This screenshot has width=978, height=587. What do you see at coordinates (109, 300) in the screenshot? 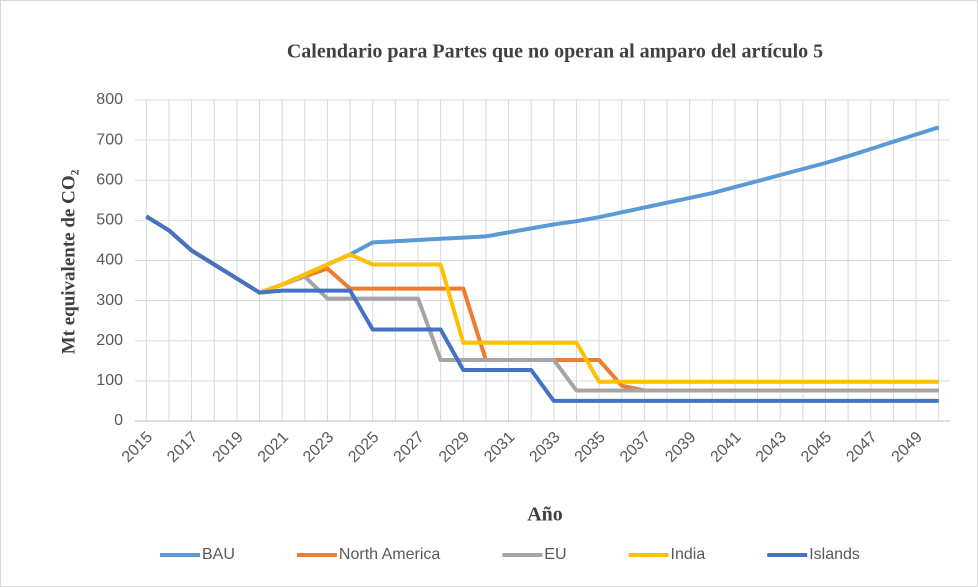
I see `y-tick-label: 300` at bounding box center [109, 300].